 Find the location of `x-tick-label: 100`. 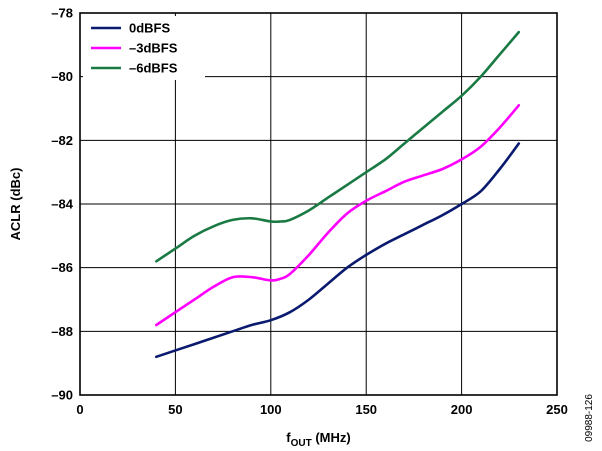

x-tick-label: 100 is located at coordinates (271, 409).